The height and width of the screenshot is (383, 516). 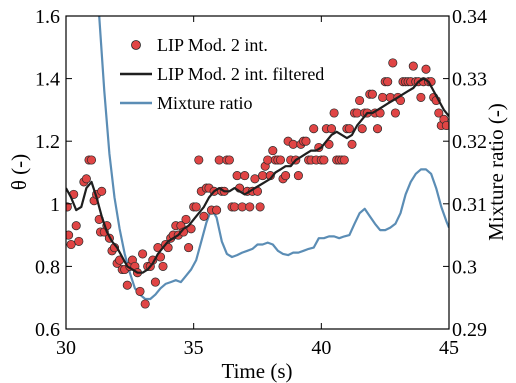 What do you see at coordinates (47, 17) in the screenshot?
I see `left-y-tick-label: 1.6` at bounding box center [47, 17].